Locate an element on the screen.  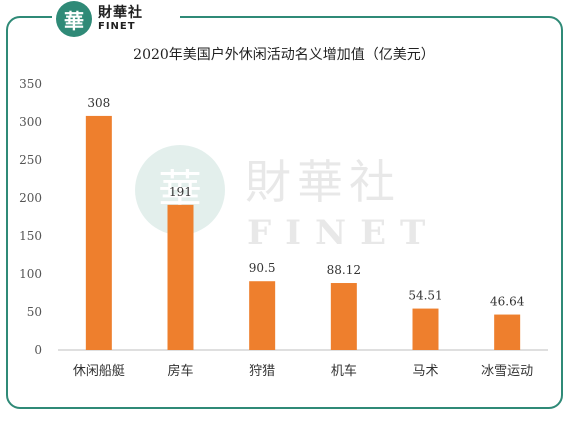
brand-emblem-glyph: 華 is located at coordinates (74, 20).